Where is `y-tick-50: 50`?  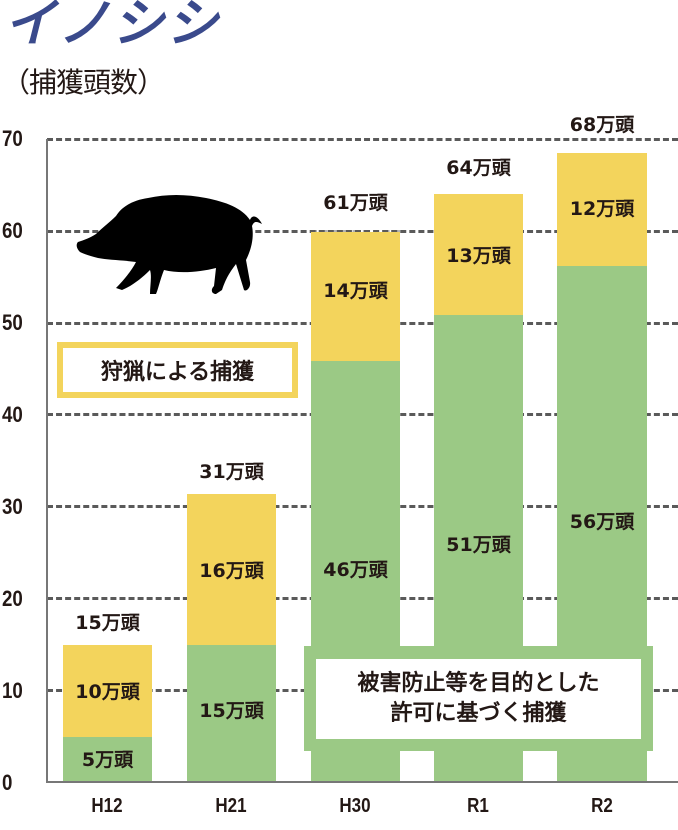 y-tick-50: 50 is located at coordinates (12, 322).